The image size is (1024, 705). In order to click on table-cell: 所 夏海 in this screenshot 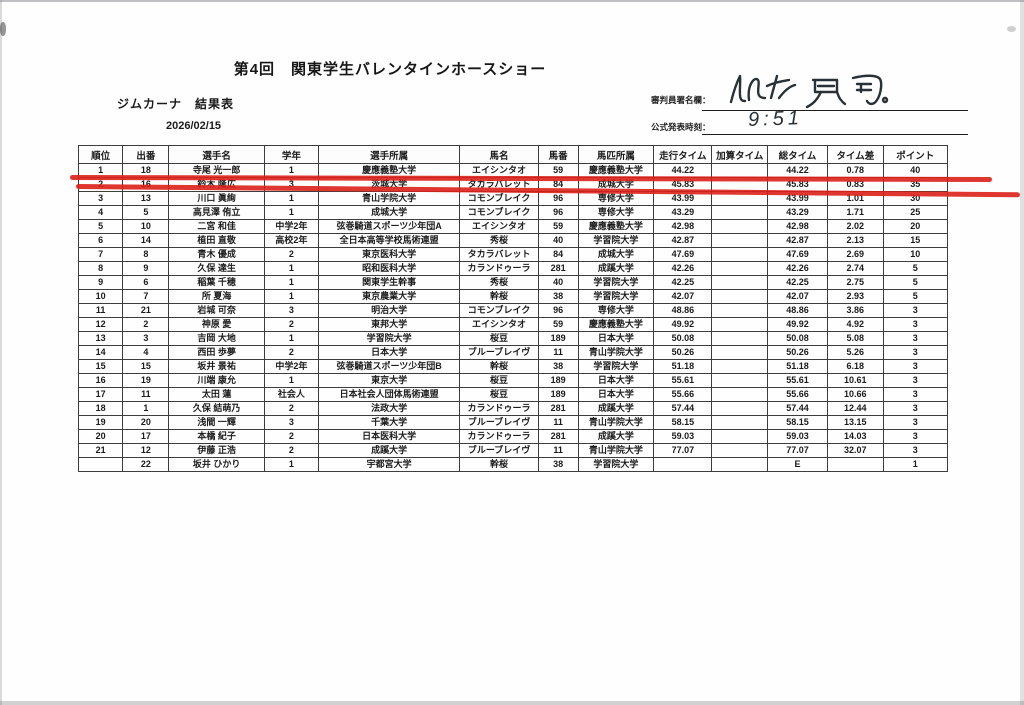, I will do `click(216, 296)`.